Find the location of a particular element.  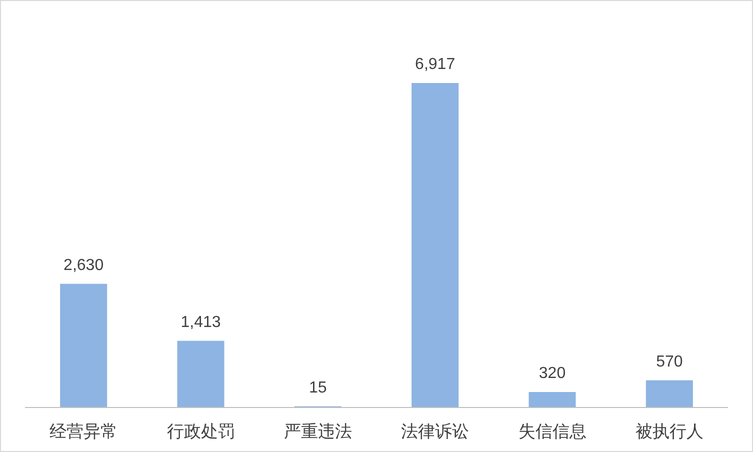

x-tick-label: 法律诉讼 is located at coordinates (435, 431).